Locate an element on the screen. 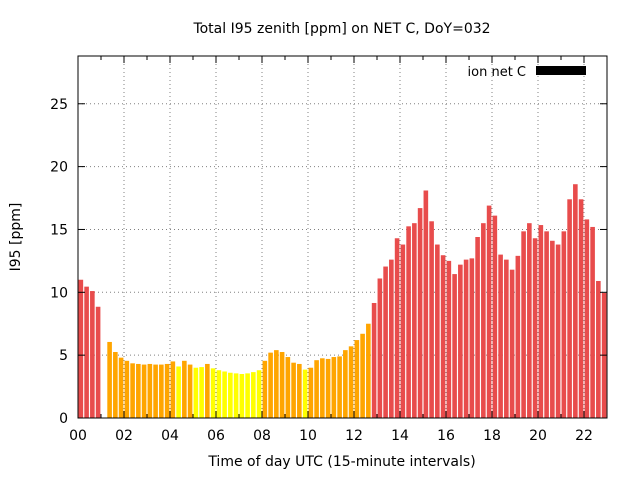  bar-02:15 is located at coordinates (132, 390).